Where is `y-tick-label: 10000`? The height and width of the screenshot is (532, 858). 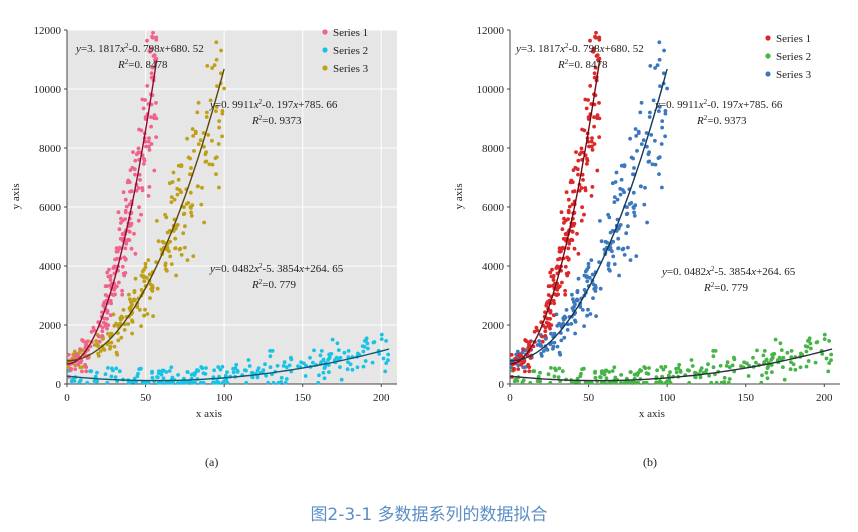
y-tick-label: 10000 is located at coordinates (48, 90).